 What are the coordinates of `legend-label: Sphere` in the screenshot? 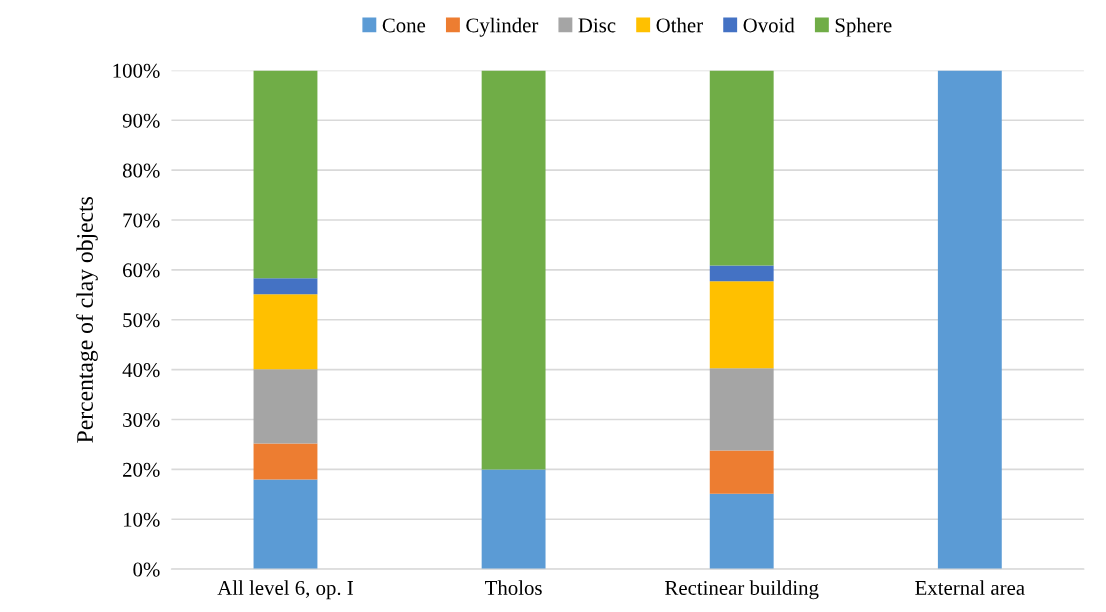 It's located at (863, 27).